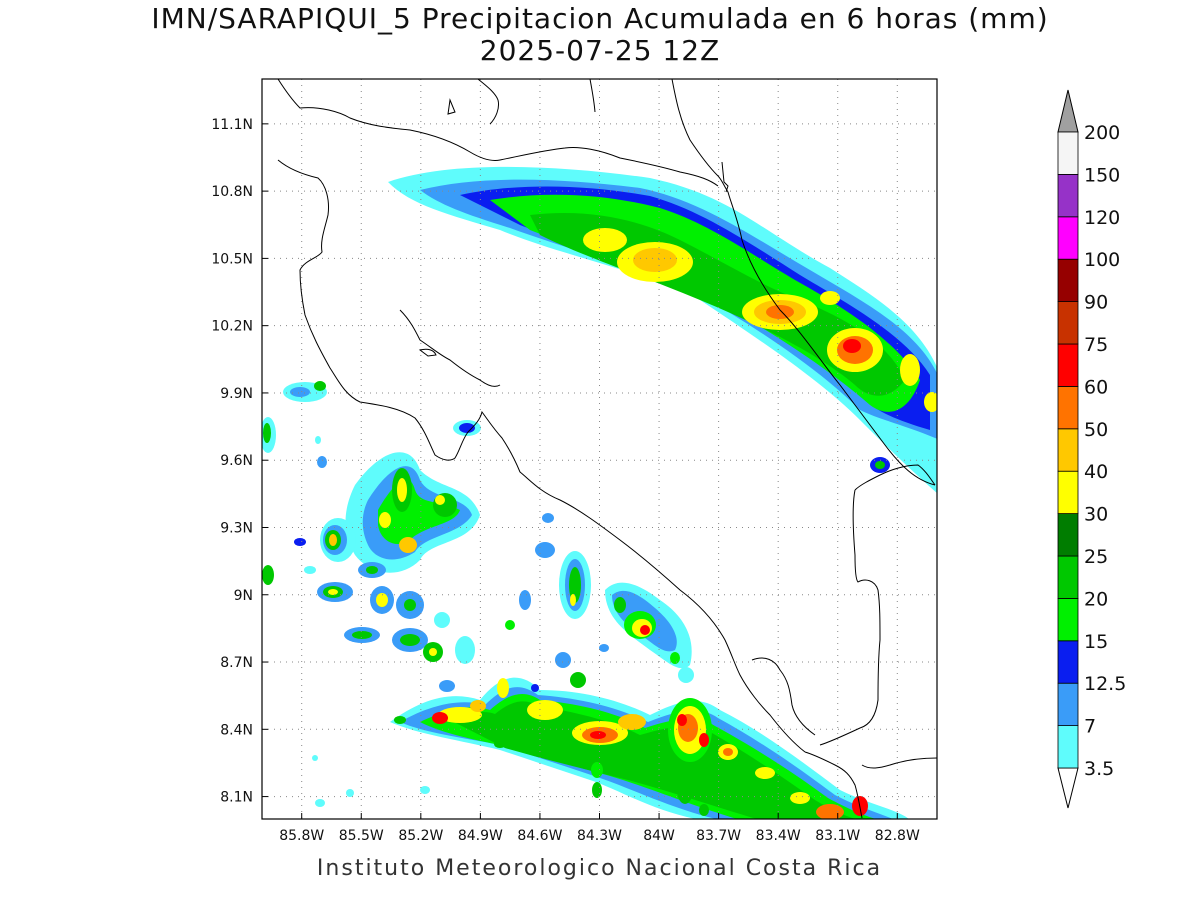 This screenshot has height=900, width=1200. I want to click on colorbar-level-label: 50, so click(1096, 430).